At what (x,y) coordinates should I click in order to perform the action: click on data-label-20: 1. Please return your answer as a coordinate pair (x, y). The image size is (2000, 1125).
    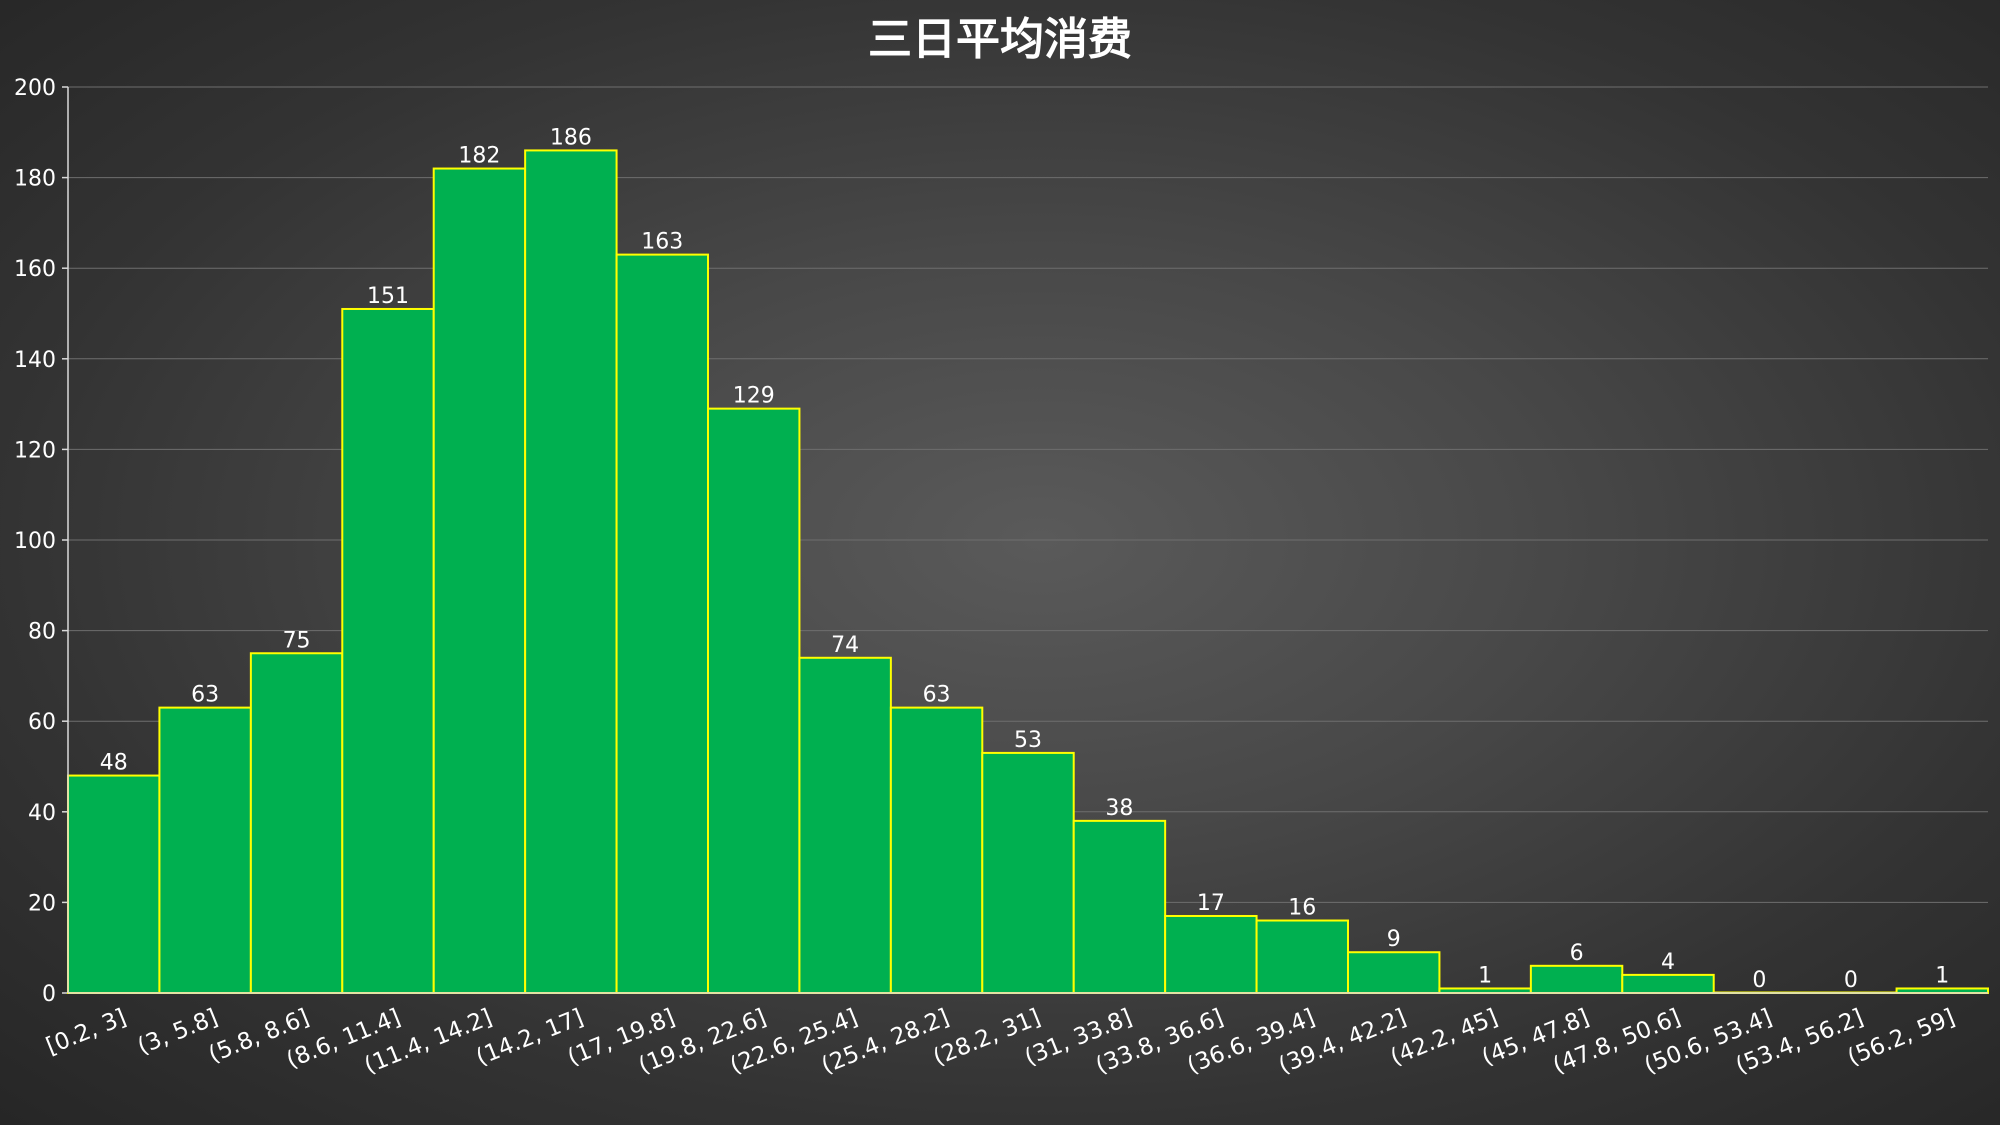
    Looking at the image, I should click on (1942, 975).